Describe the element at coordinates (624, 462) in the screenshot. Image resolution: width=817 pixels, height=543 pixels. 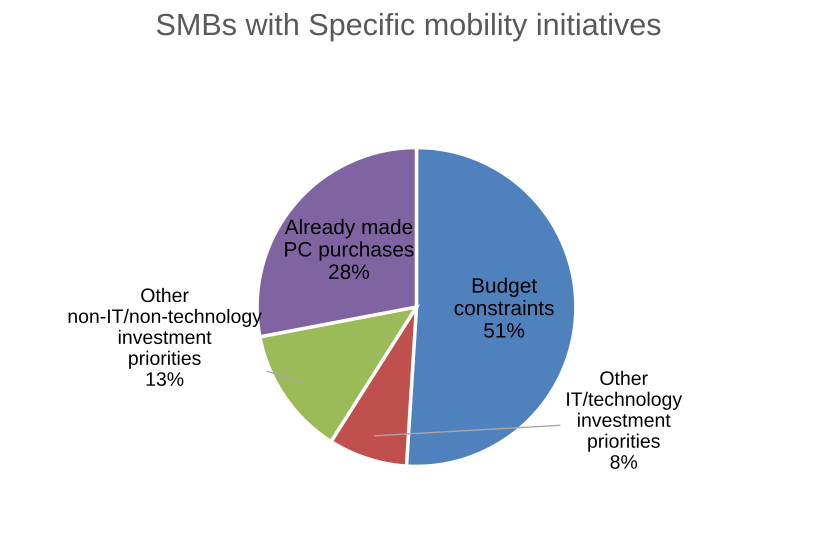
I see `data-label: 8%` at that location.